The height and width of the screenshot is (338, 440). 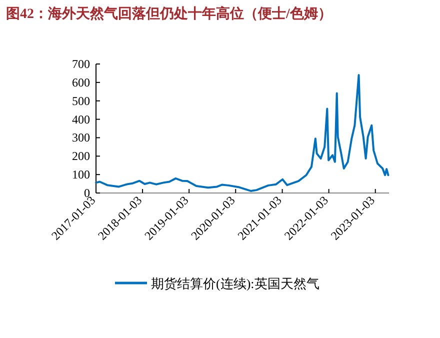 I want to click on y-tick-label: 200, so click(x=81, y=156).